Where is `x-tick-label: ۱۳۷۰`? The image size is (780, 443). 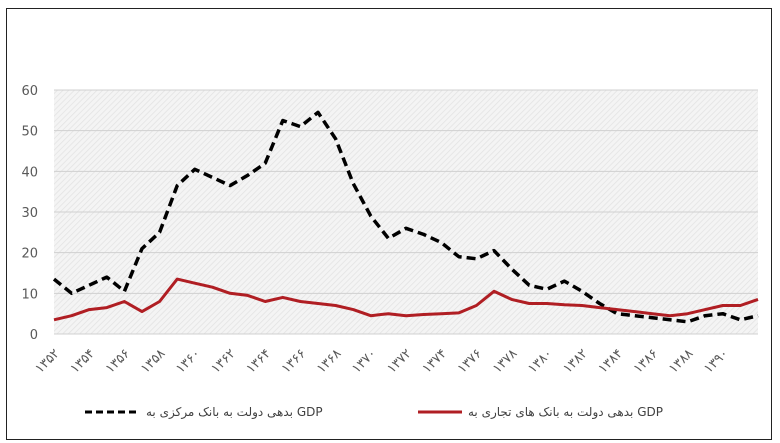 x-tick-label: ۱۳۷۰ is located at coordinates (364, 361).